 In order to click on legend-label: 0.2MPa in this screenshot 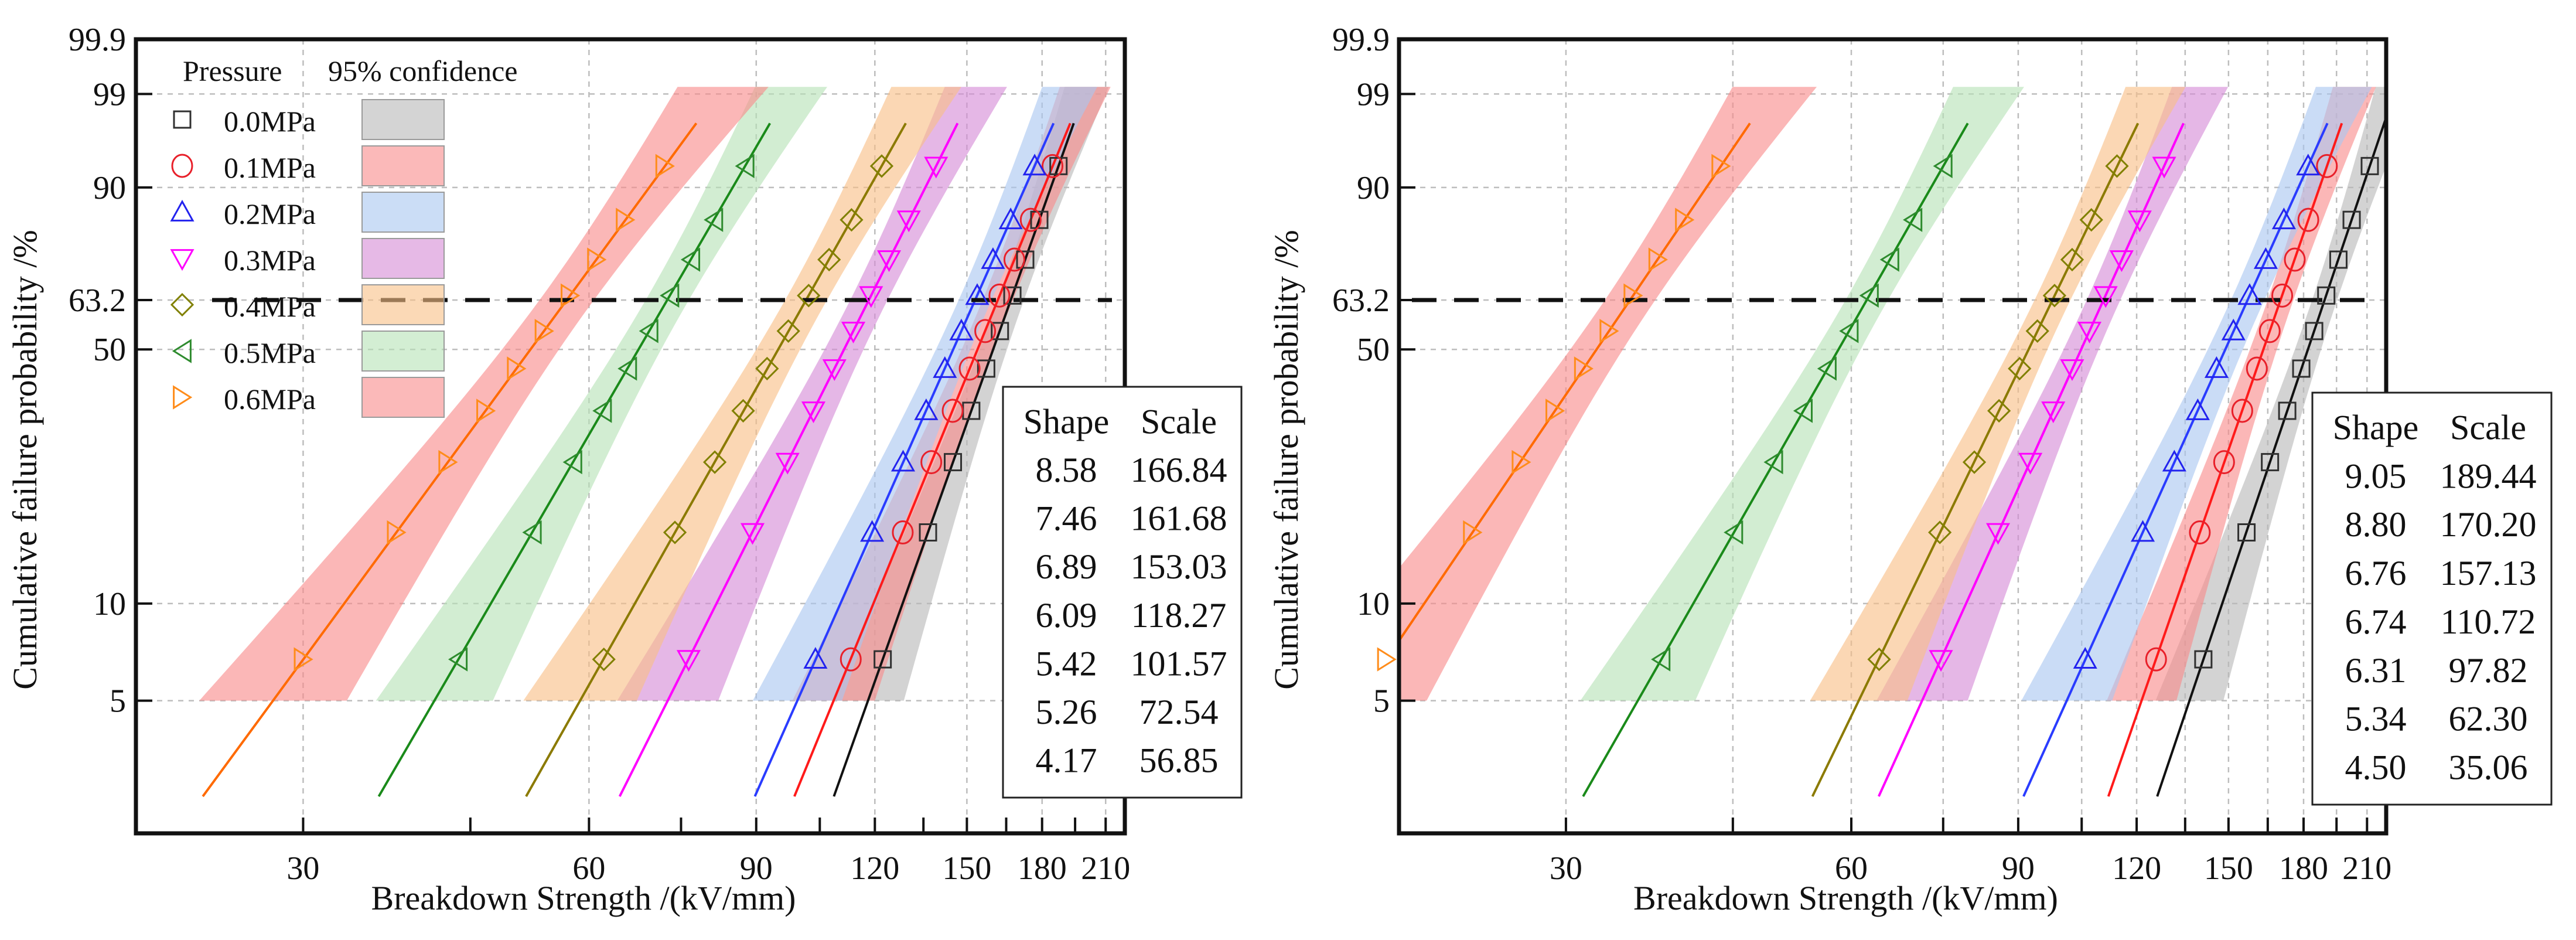, I will do `click(270, 213)`.